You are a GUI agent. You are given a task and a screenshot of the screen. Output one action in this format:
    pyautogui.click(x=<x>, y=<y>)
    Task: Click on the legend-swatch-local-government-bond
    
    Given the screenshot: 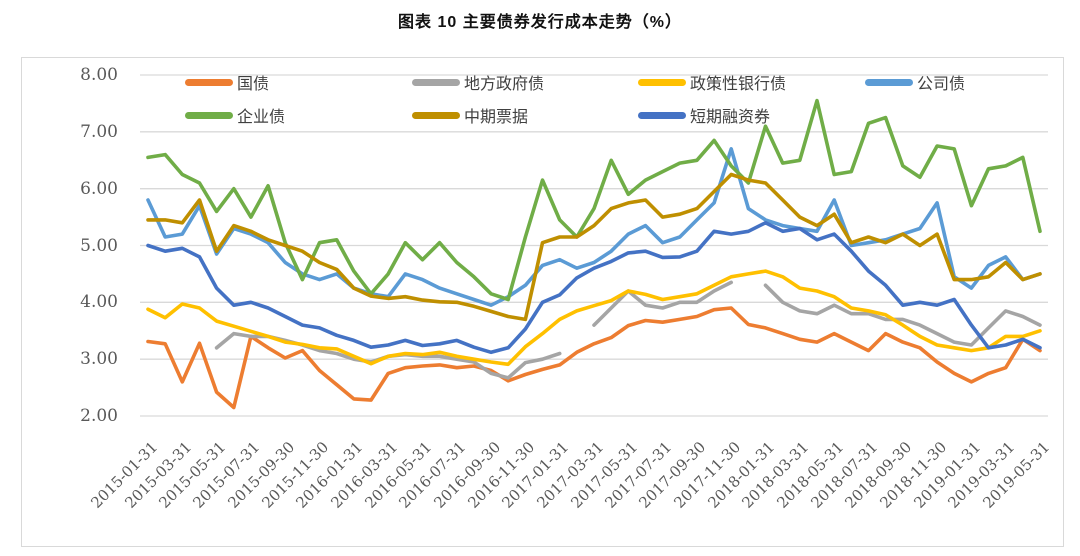 What is the action you would take?
    pyautogui.click(x=436, y=82)
    